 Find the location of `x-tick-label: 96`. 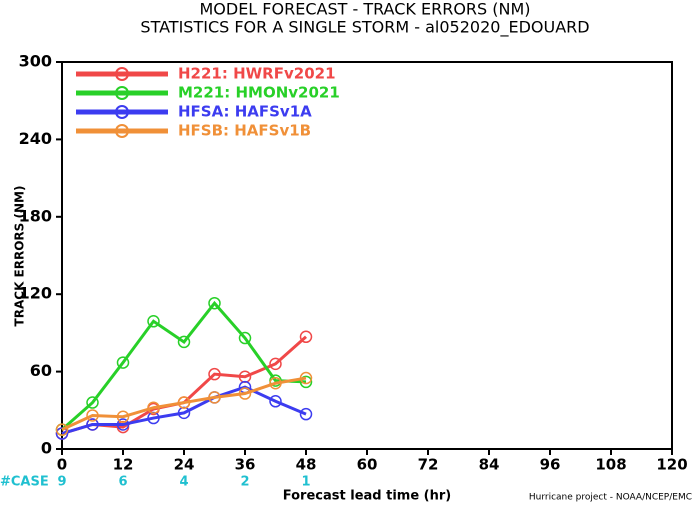

x-tick-label: 96 is located at coordinates (550, 465).